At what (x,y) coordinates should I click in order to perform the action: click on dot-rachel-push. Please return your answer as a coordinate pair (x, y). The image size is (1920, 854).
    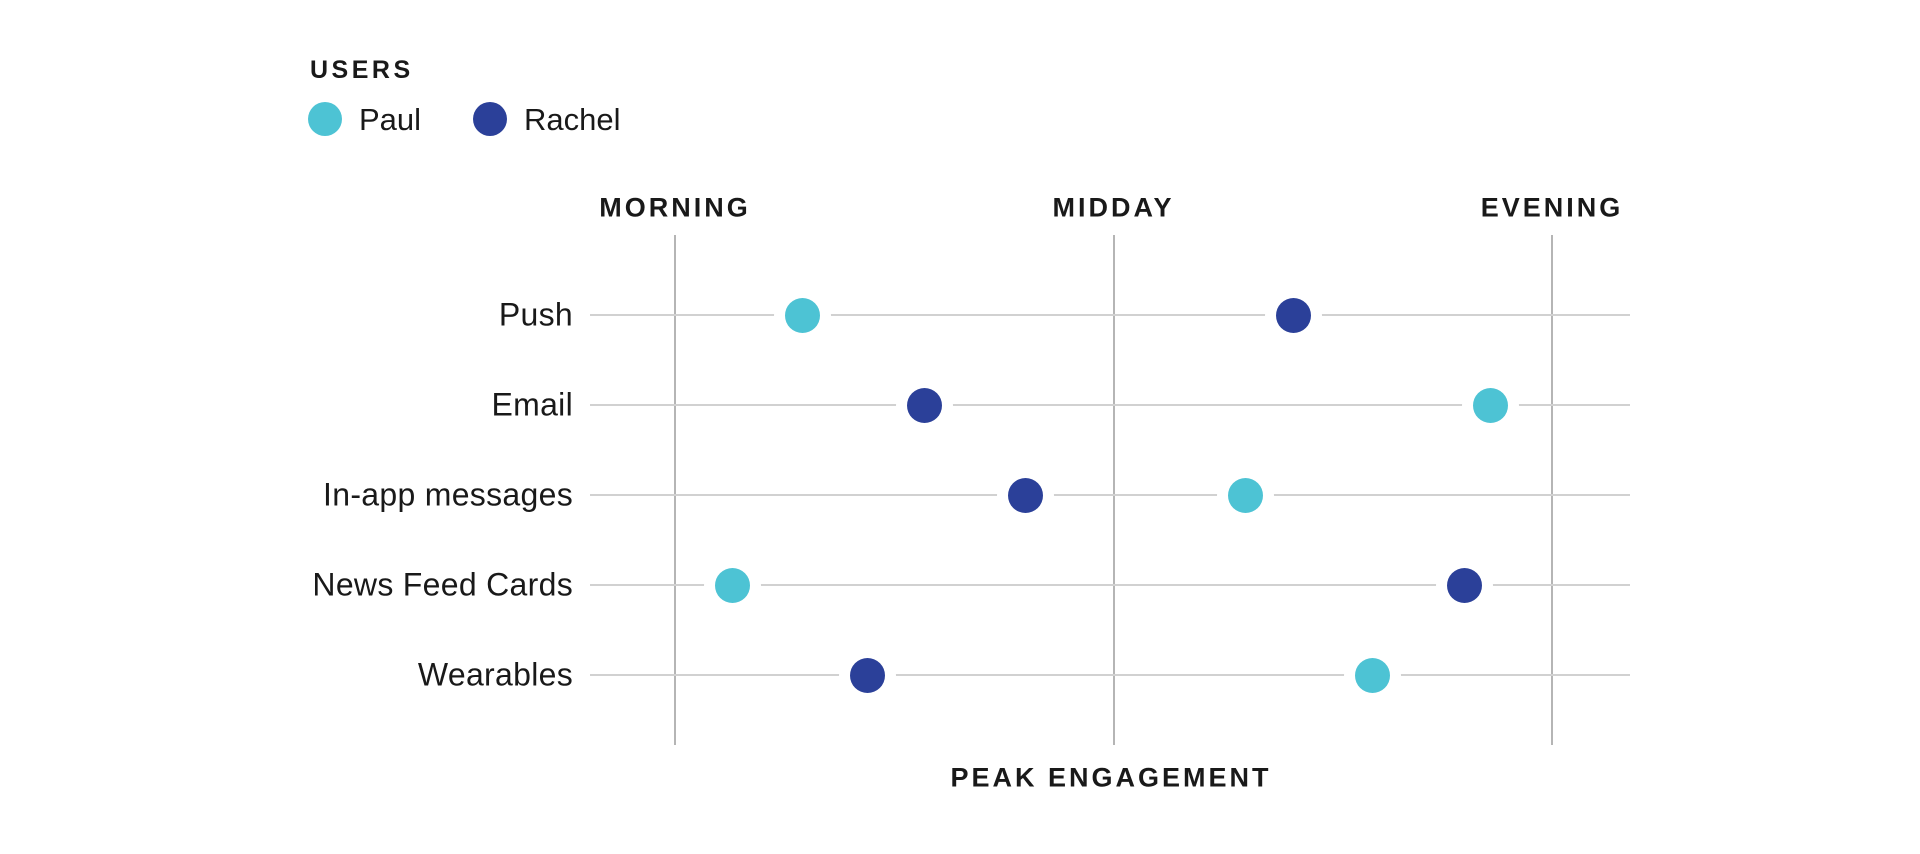
    Looking at the image, I should click on (1293, 315).